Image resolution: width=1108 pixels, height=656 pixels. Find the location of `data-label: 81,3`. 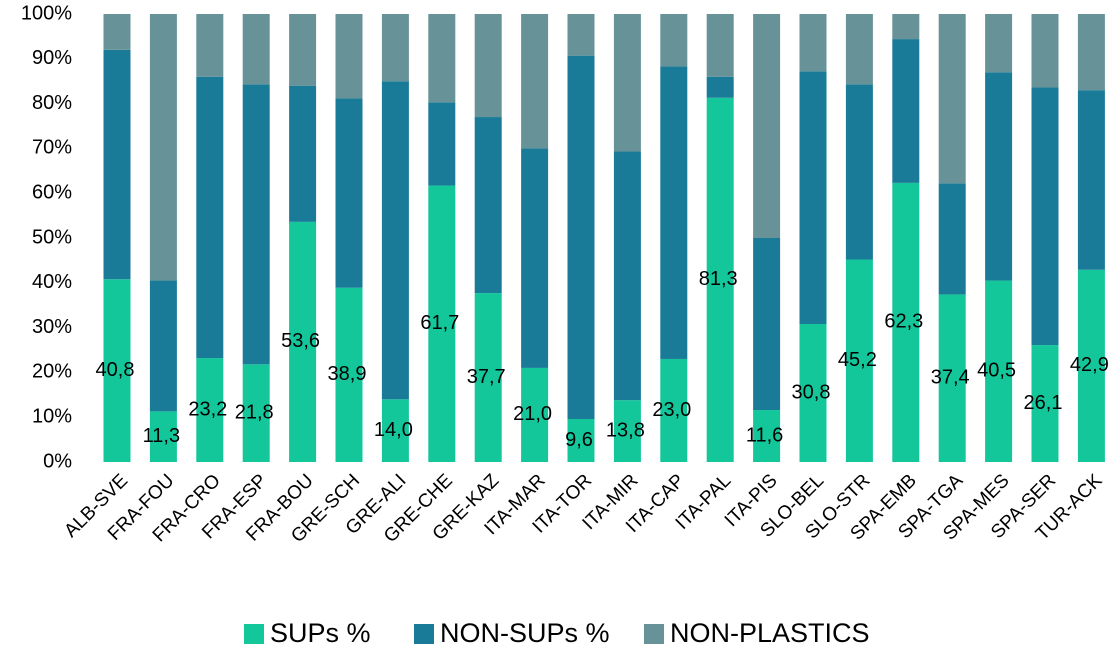

data-label: 81,3 is located at coordinates (718, 279).